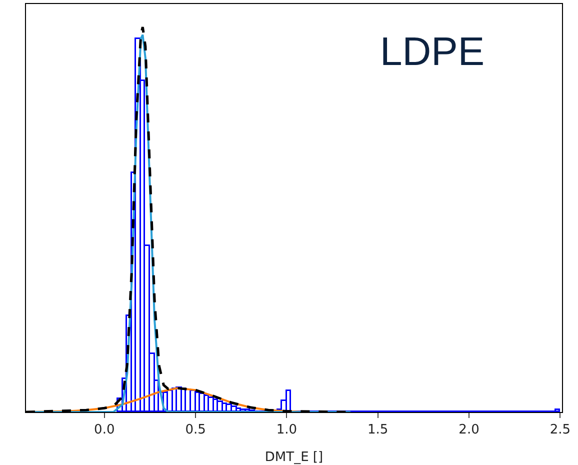 The height and width of the screenshot is (465, 578). What do you see at coordinates (104, 430) in the screenshot?
I see `x-tick-label: 0.0` at bounding box center [104, 430].